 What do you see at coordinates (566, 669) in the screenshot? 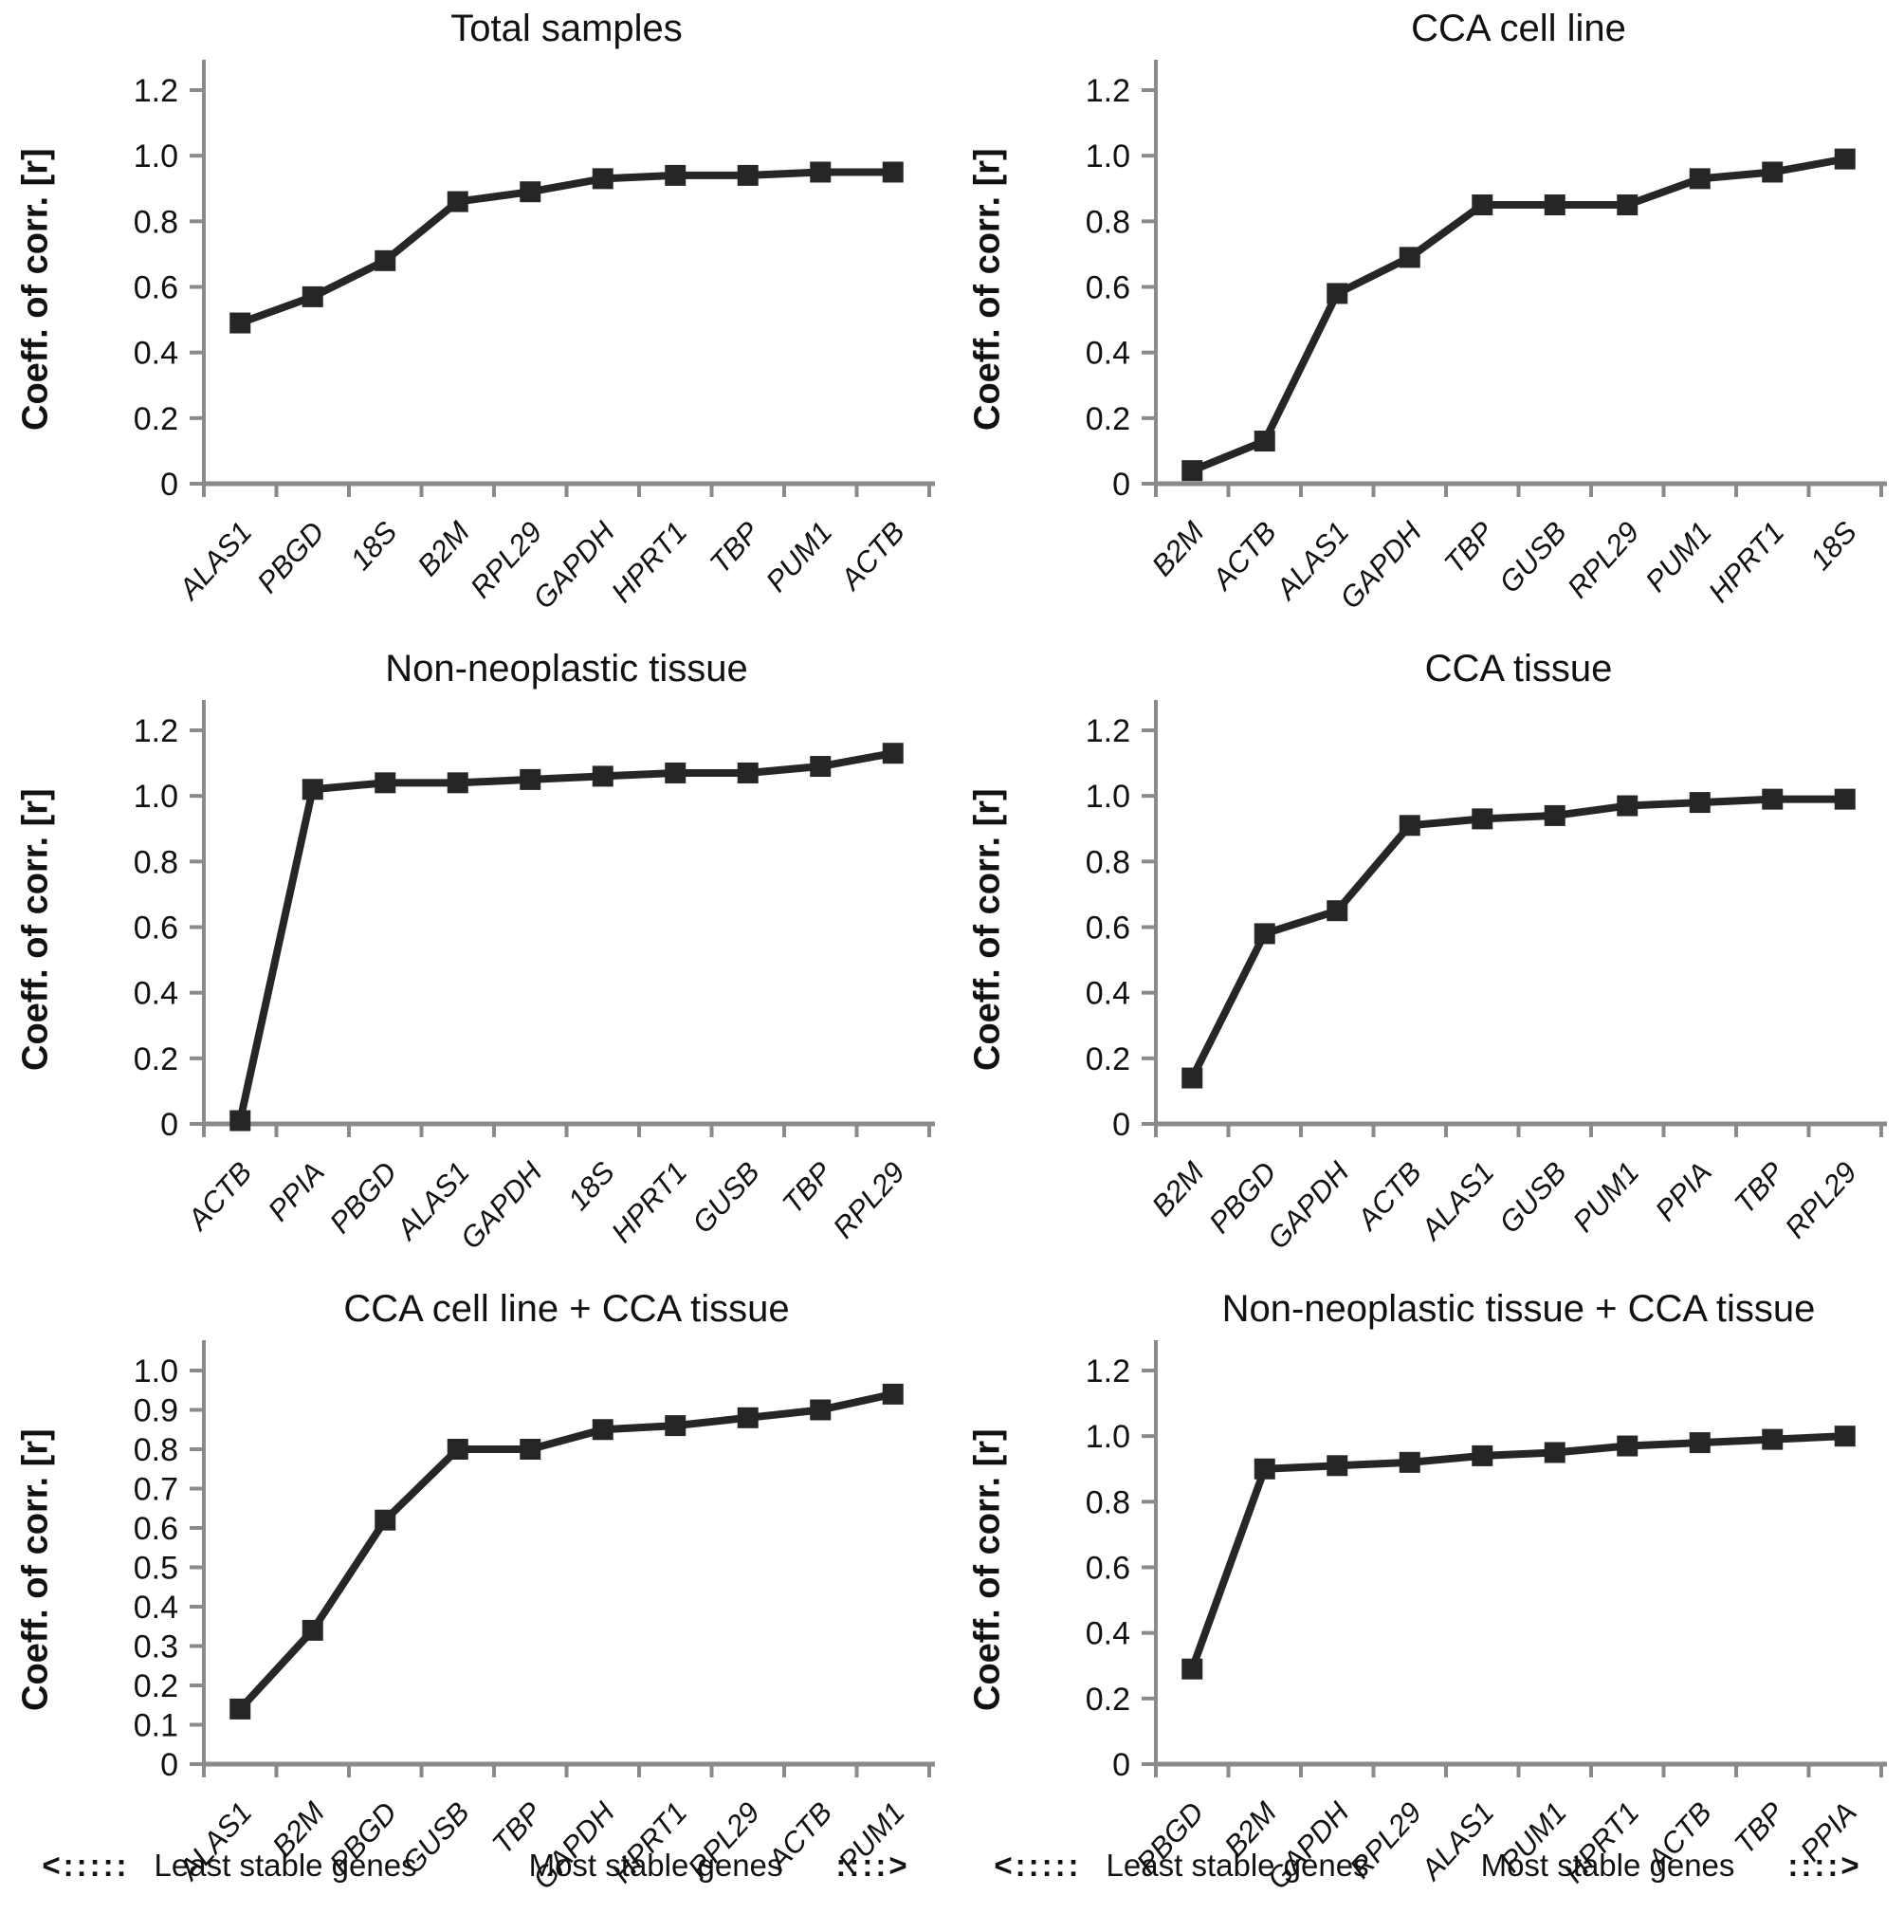
I see `chart-title: Non-neoplastic tissue` at bounding box center [566, 669].